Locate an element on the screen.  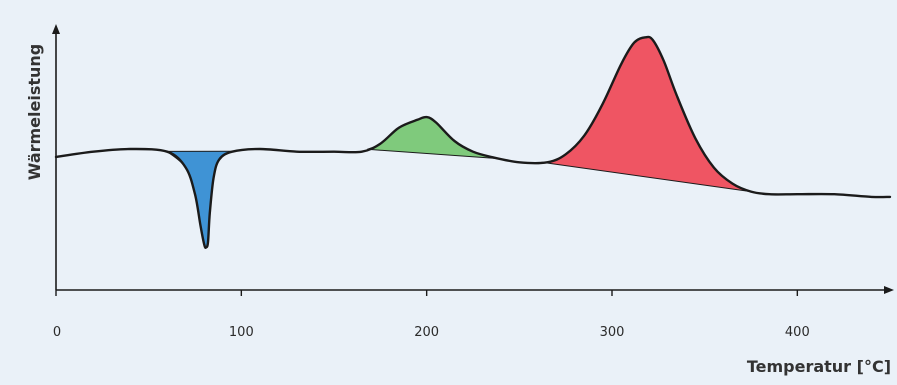
y-axis-arrow is located at coordinates (56, 29).